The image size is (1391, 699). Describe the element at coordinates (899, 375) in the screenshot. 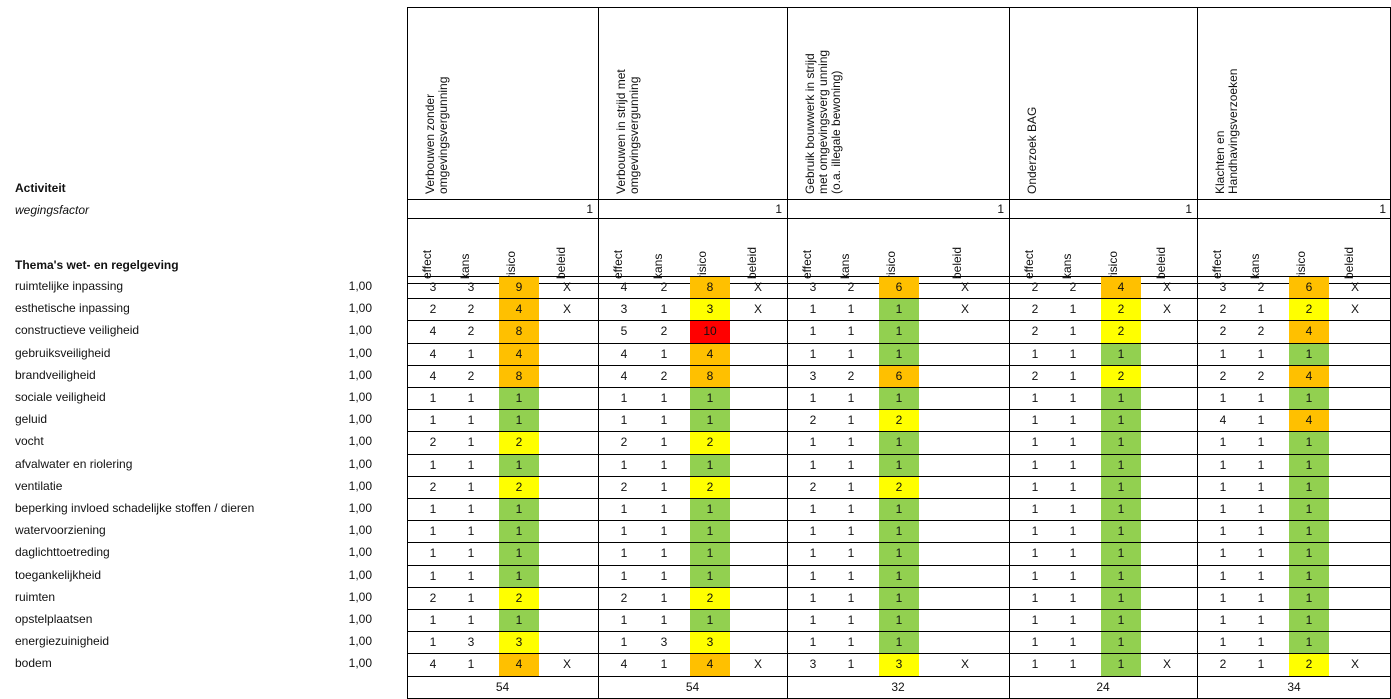

I see `risico-value: 6` at that location.